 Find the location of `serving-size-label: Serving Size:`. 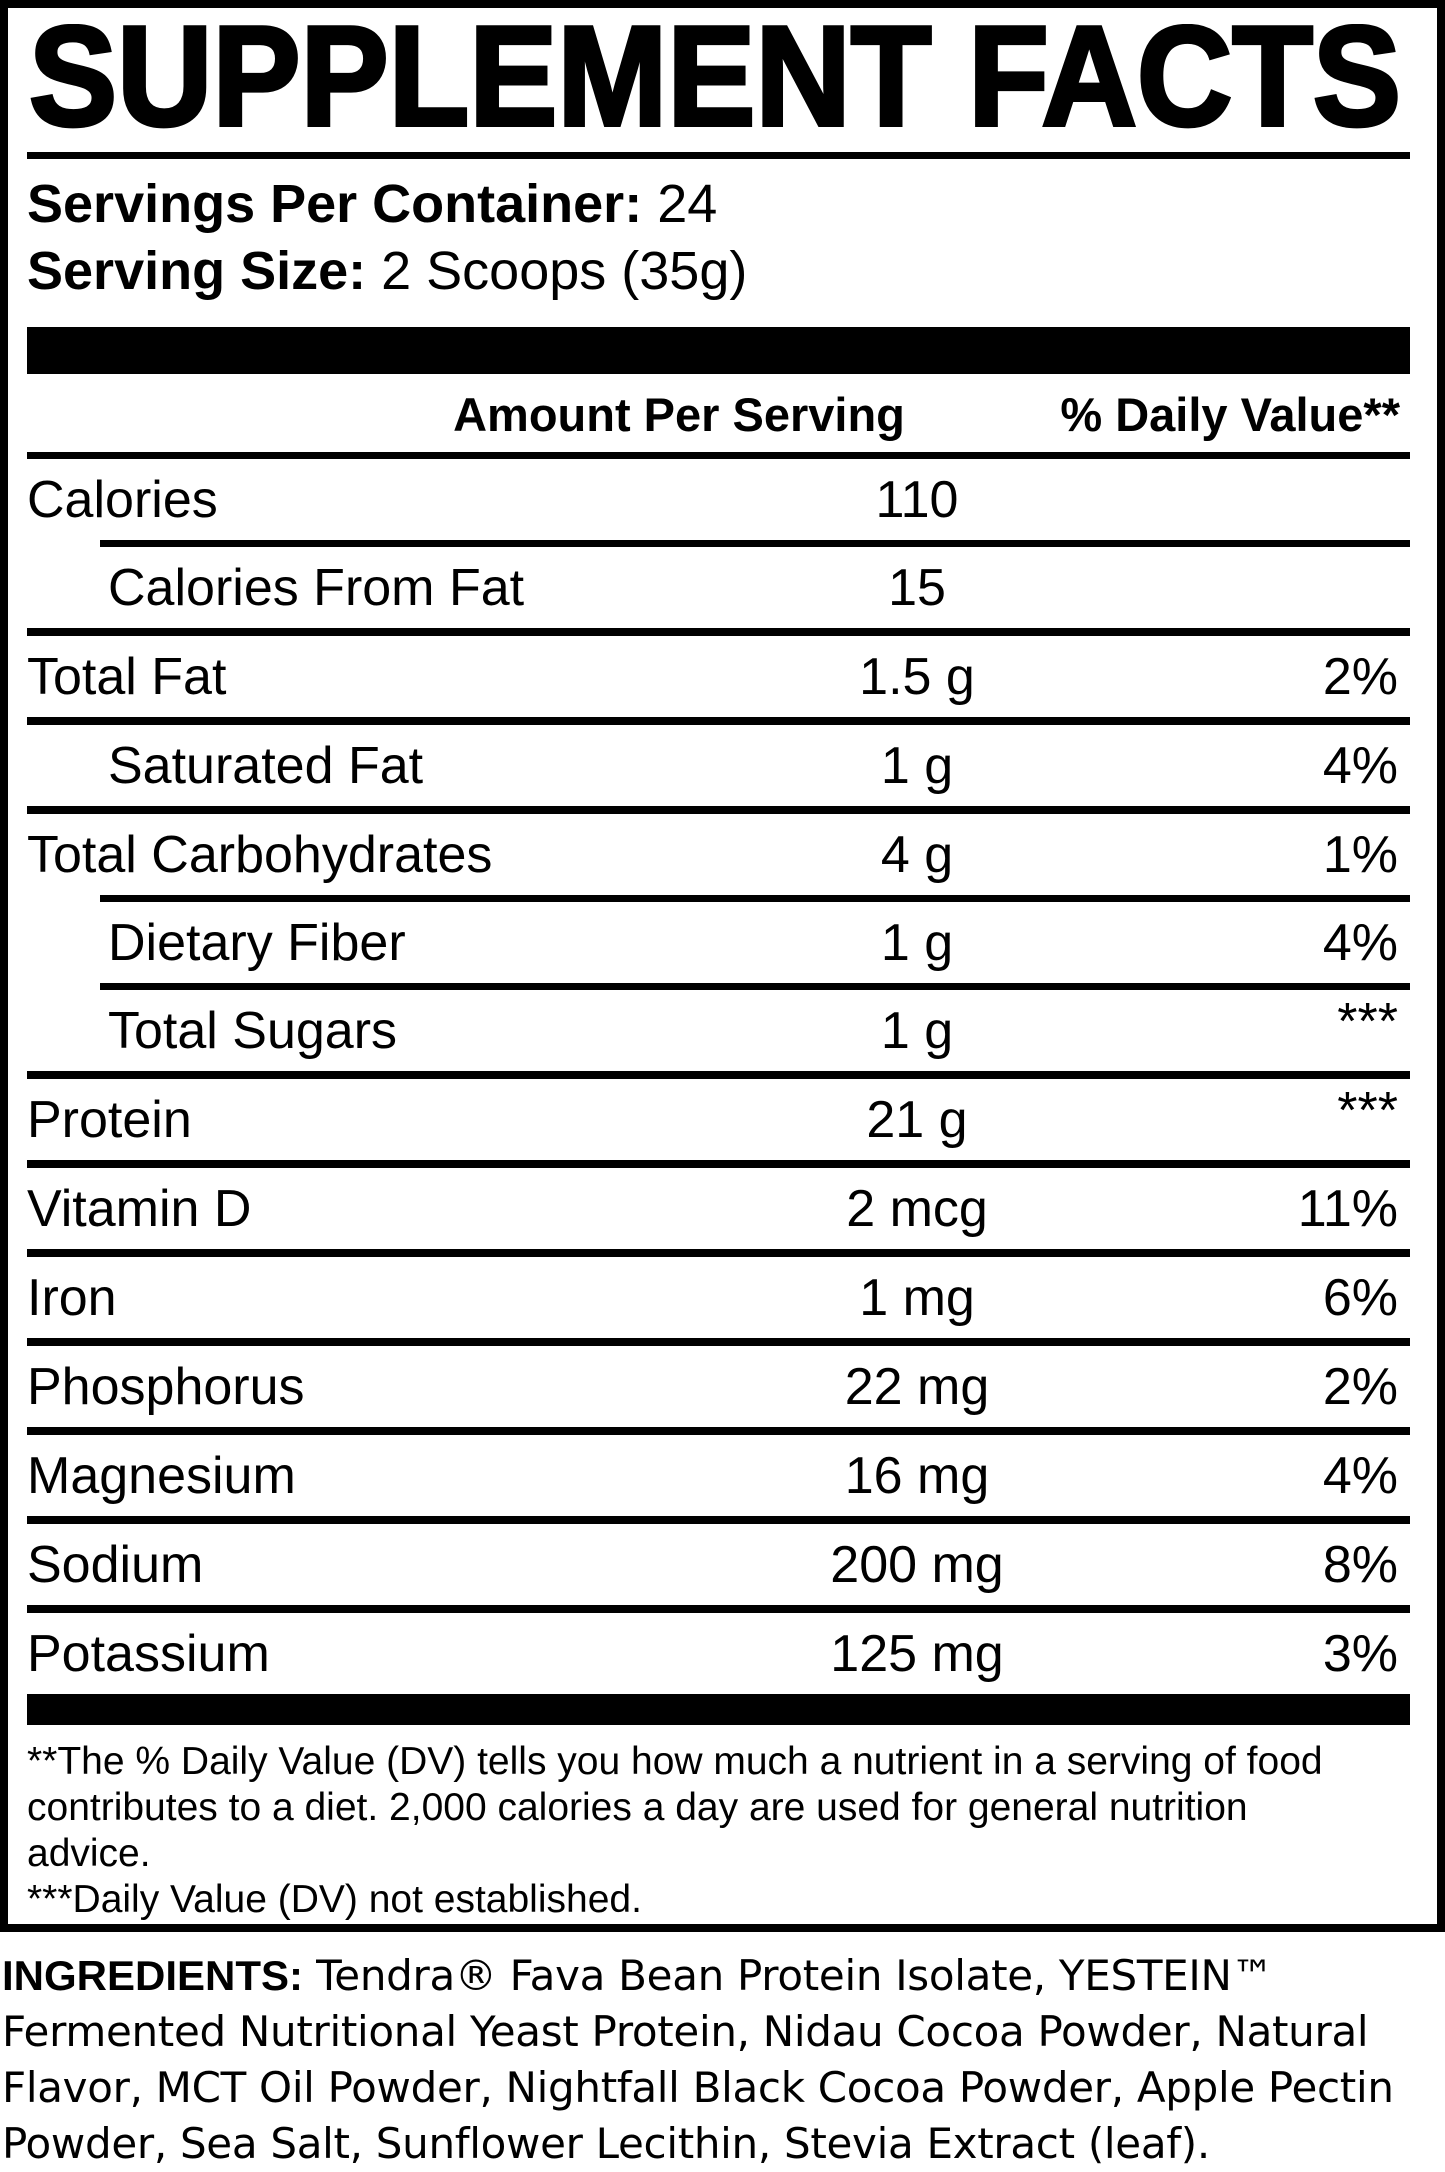

serving-size-label: Serving Size: is located at coordinates (197, 271).